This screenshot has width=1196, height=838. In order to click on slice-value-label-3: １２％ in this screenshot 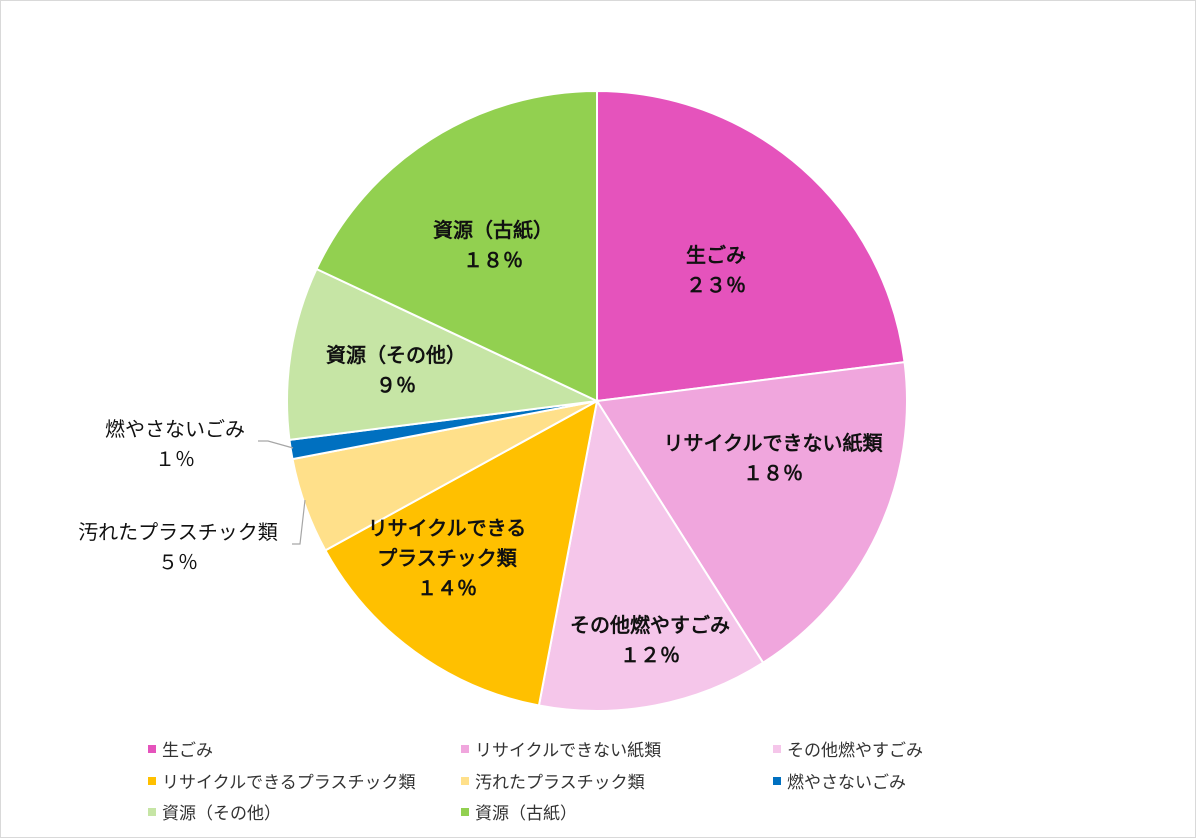, I will do `click(650, 655)`.